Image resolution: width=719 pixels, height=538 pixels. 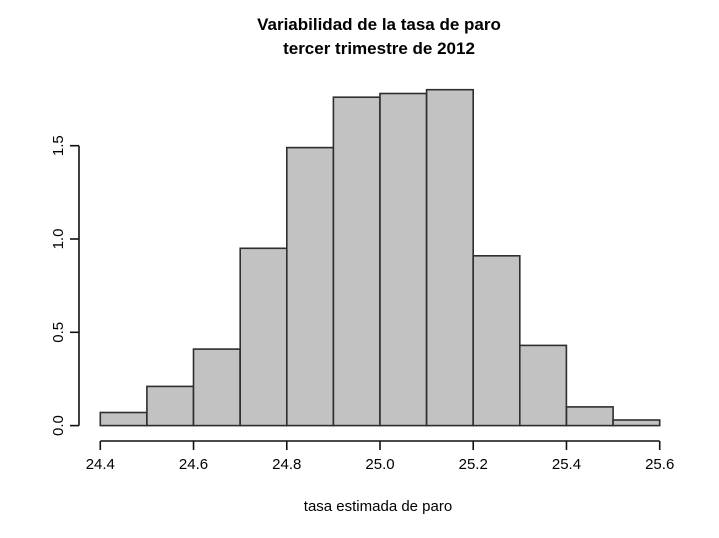 What do you see at coordinates (286, 464) in the screenshot?
I see `x-tick-label: 24.8` at bounding box center [286, 464].